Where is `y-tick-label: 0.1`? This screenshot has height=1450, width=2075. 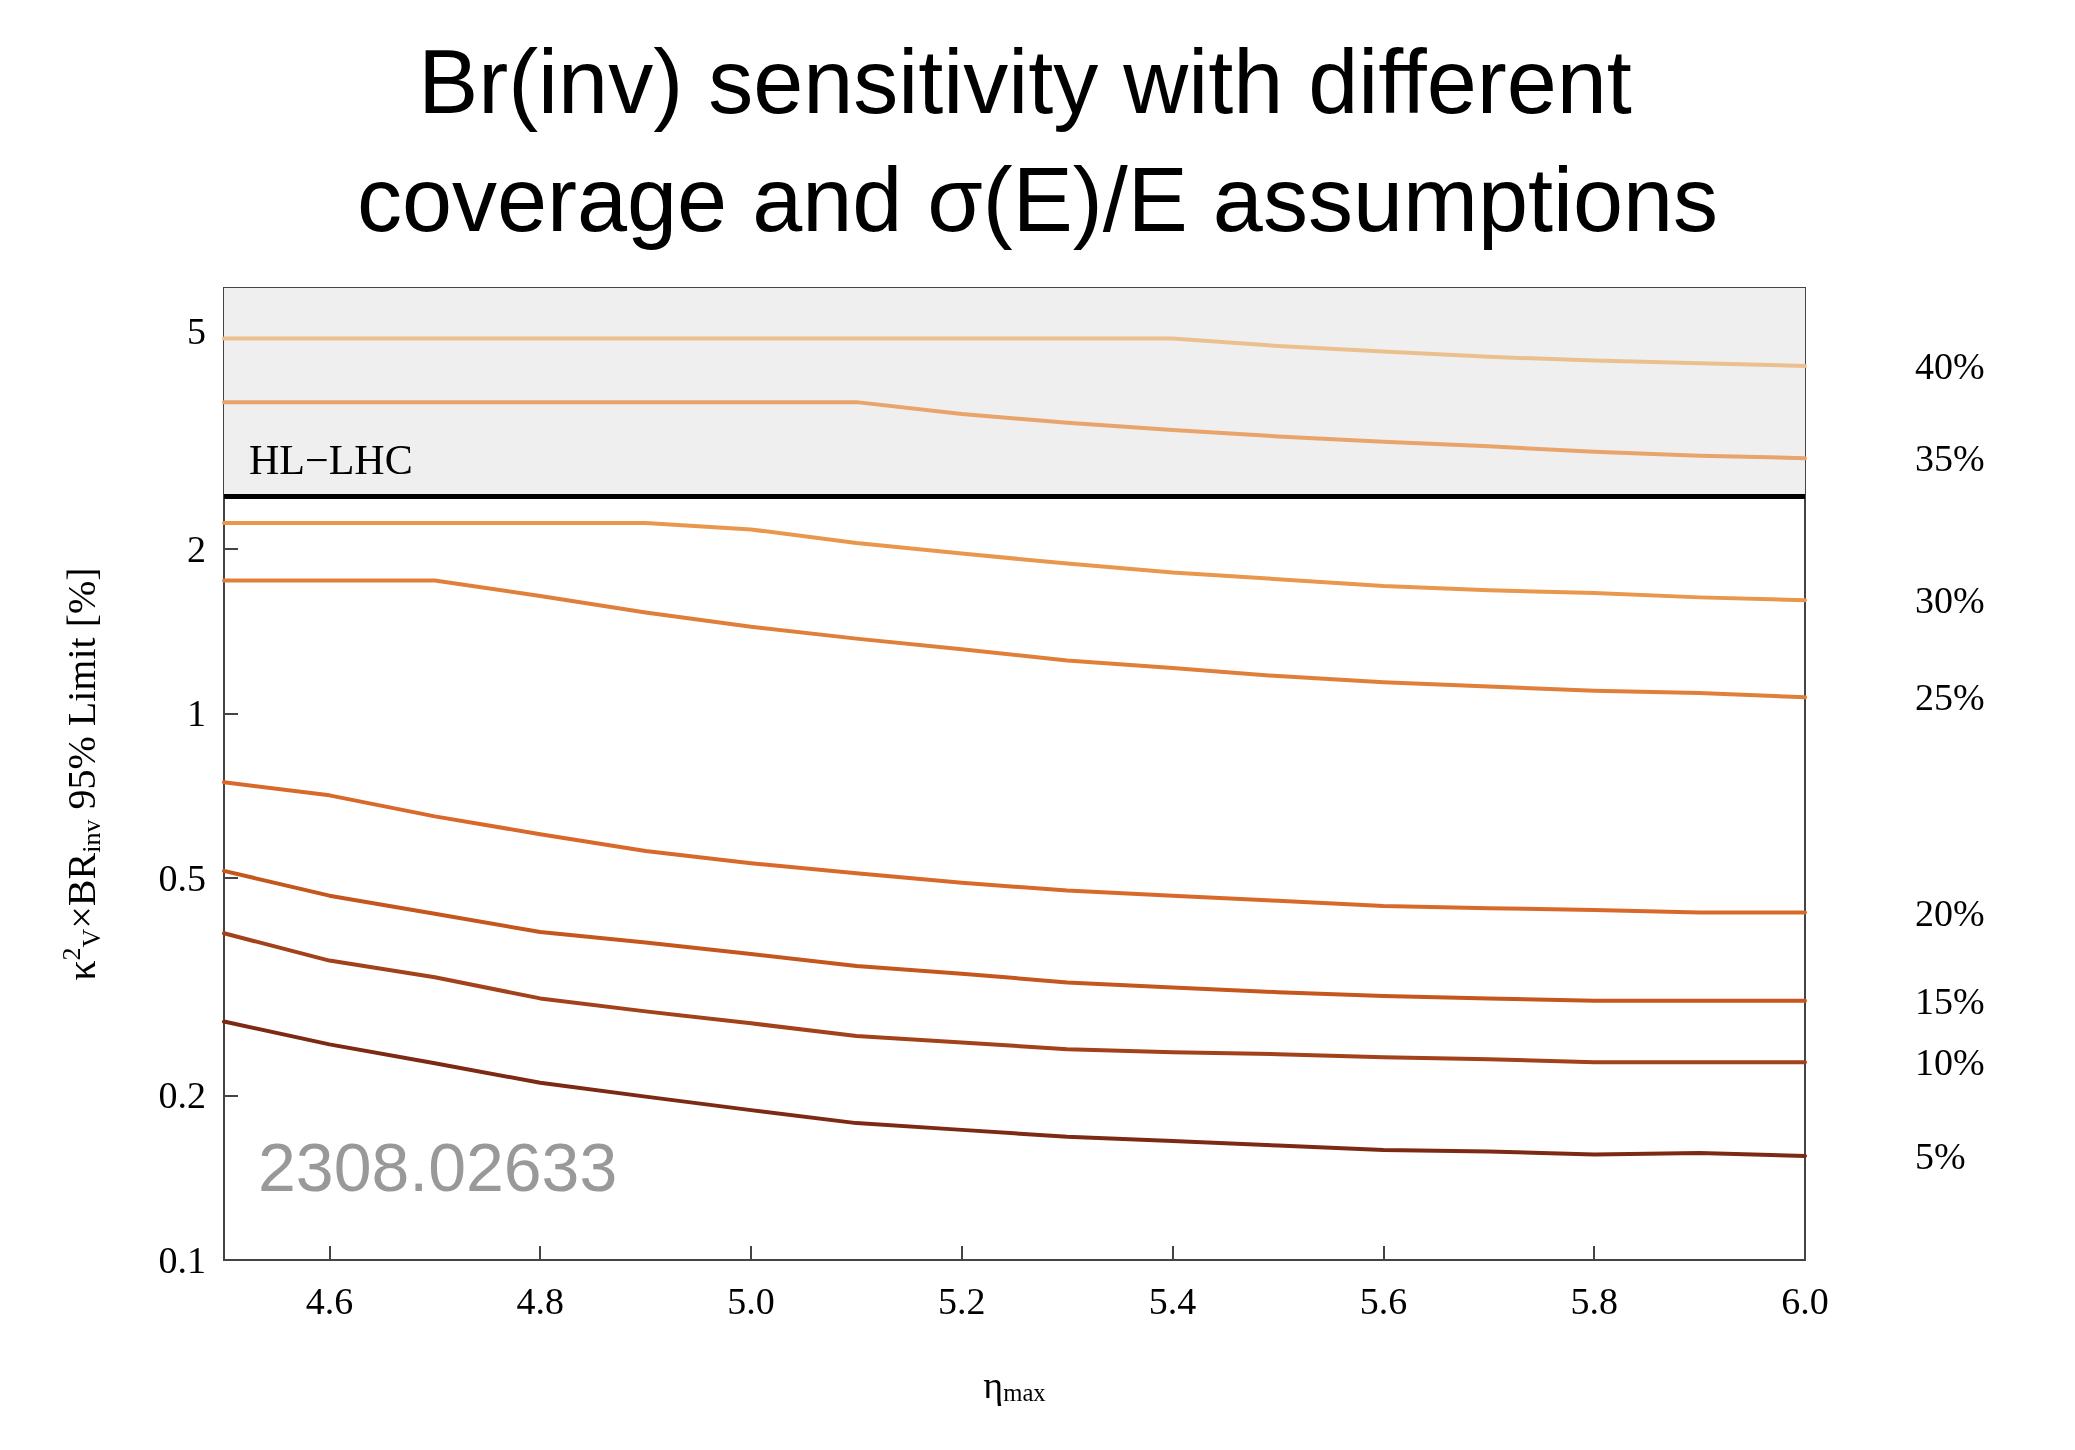
y-tick-label: 0.1 is located at coordinates (182, 1260).